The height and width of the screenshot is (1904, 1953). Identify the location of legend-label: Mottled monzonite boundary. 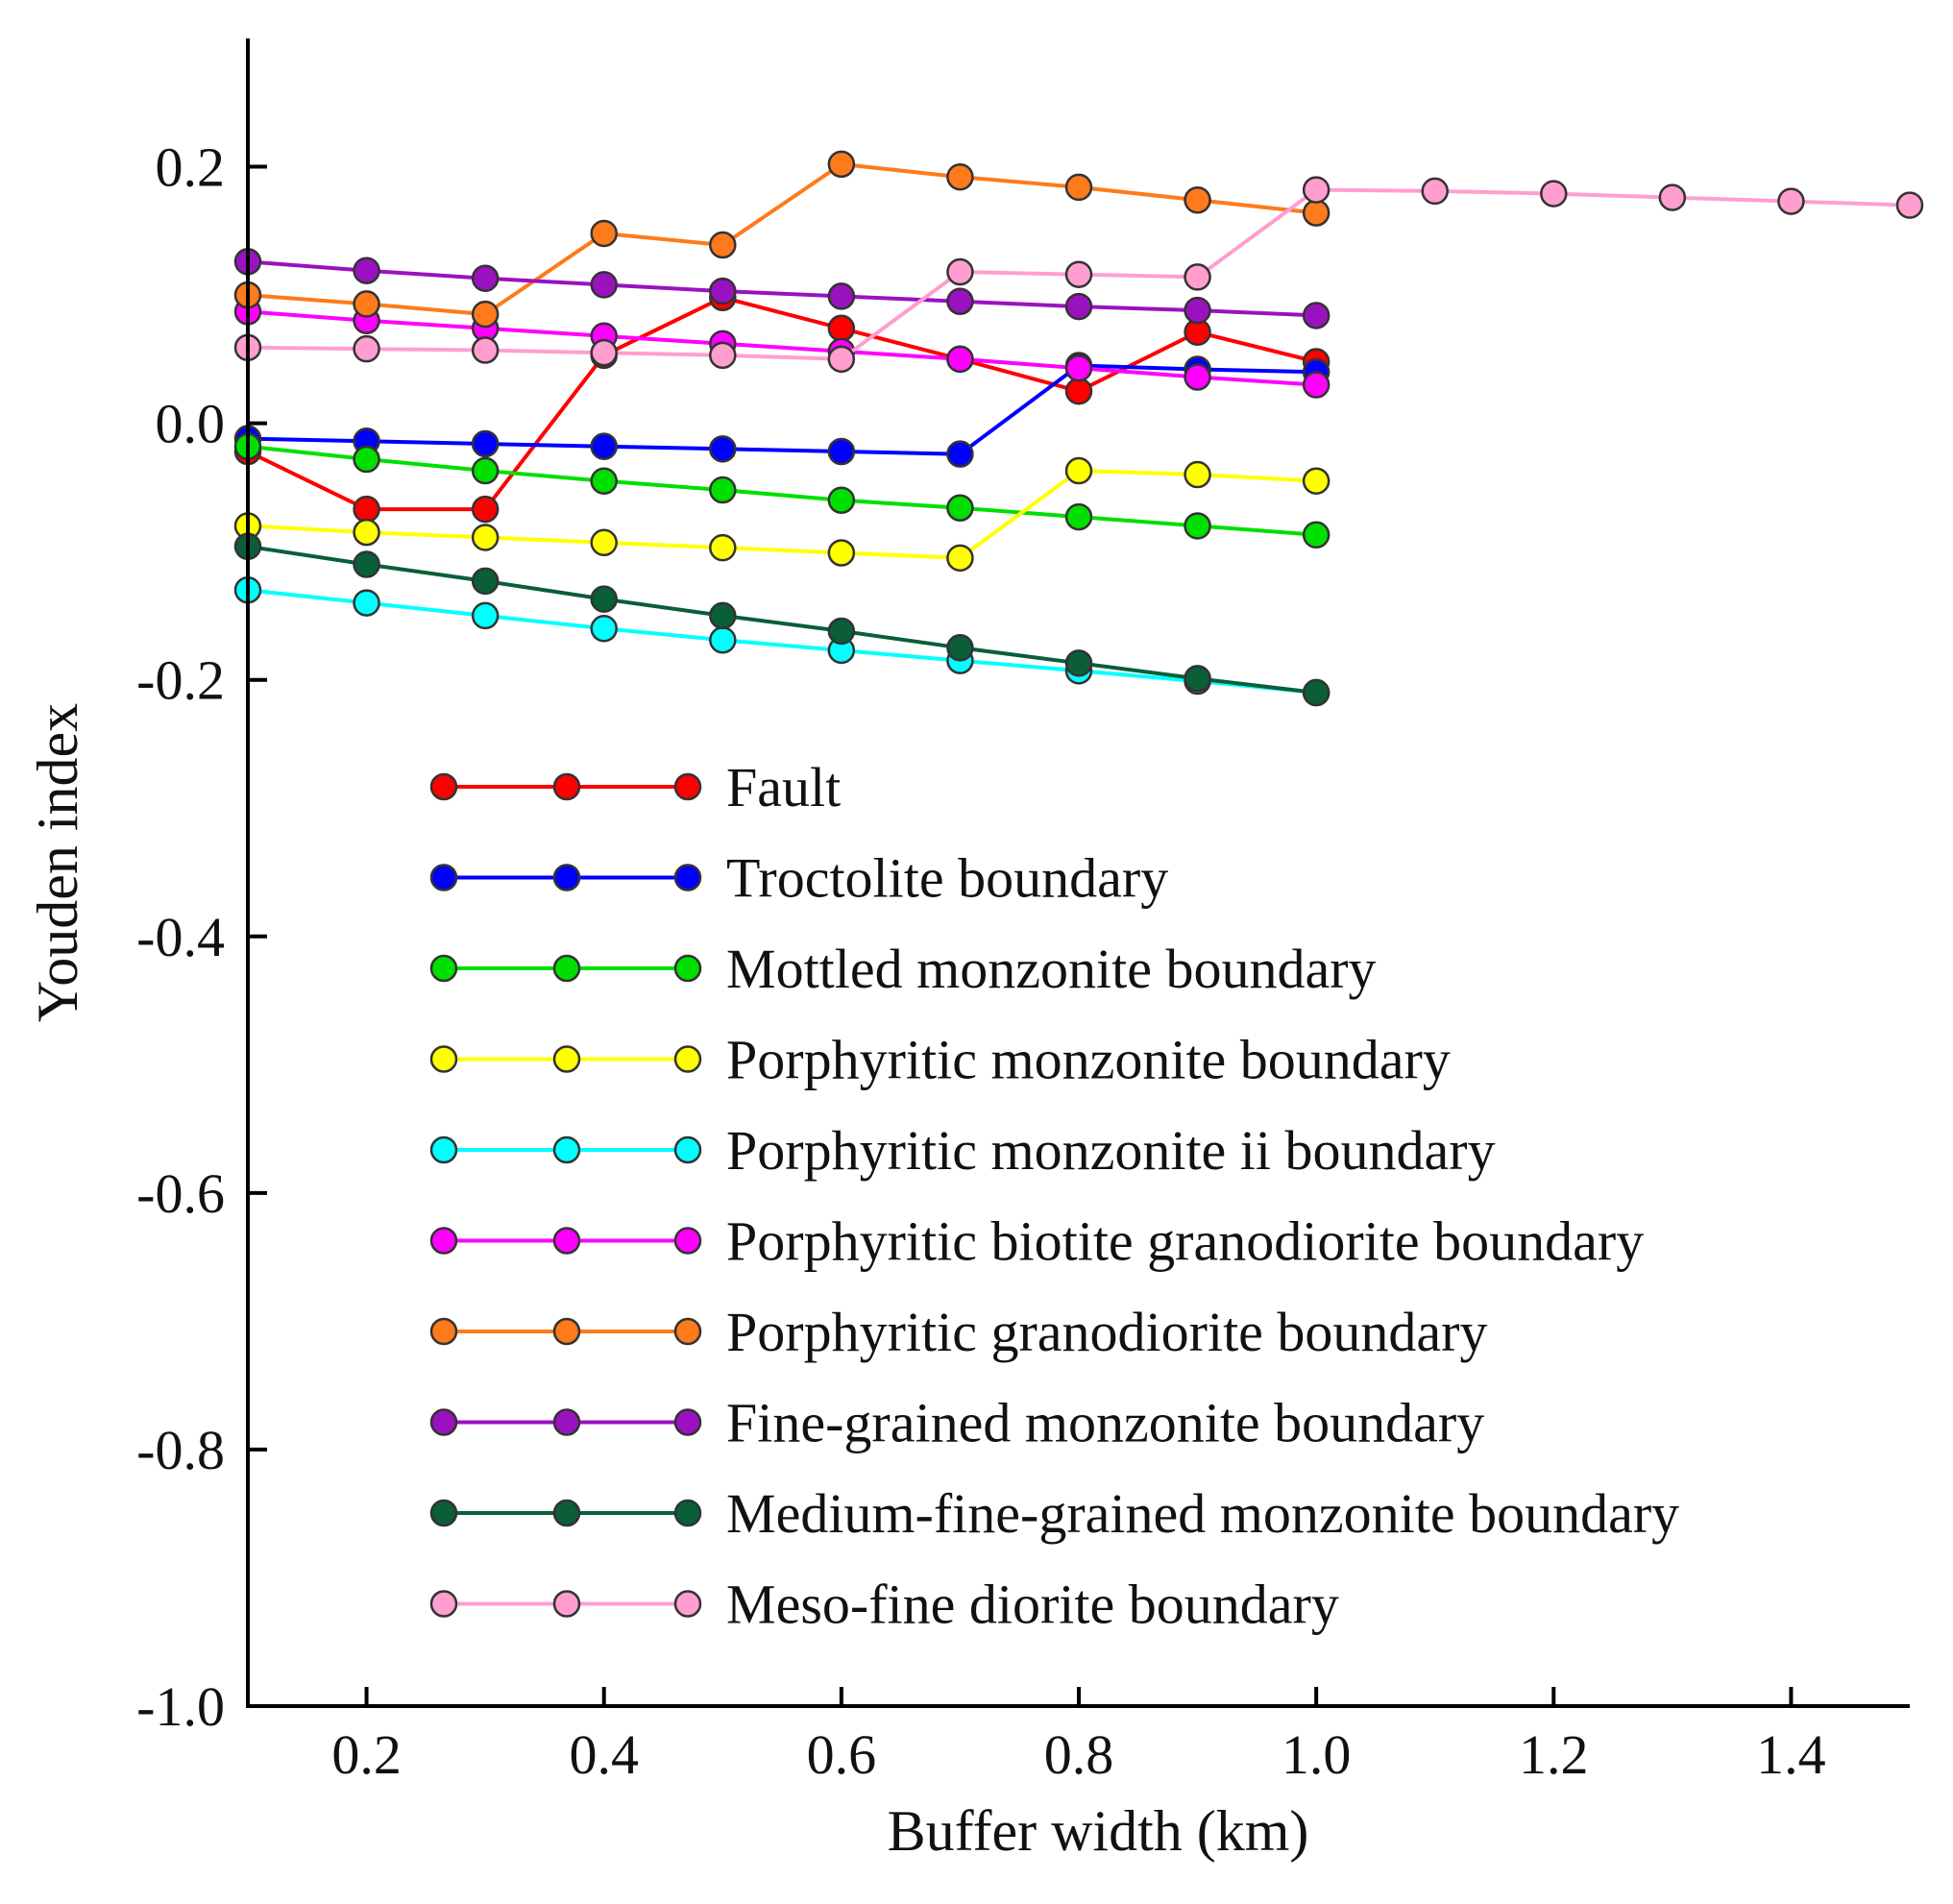
(1052, 969).